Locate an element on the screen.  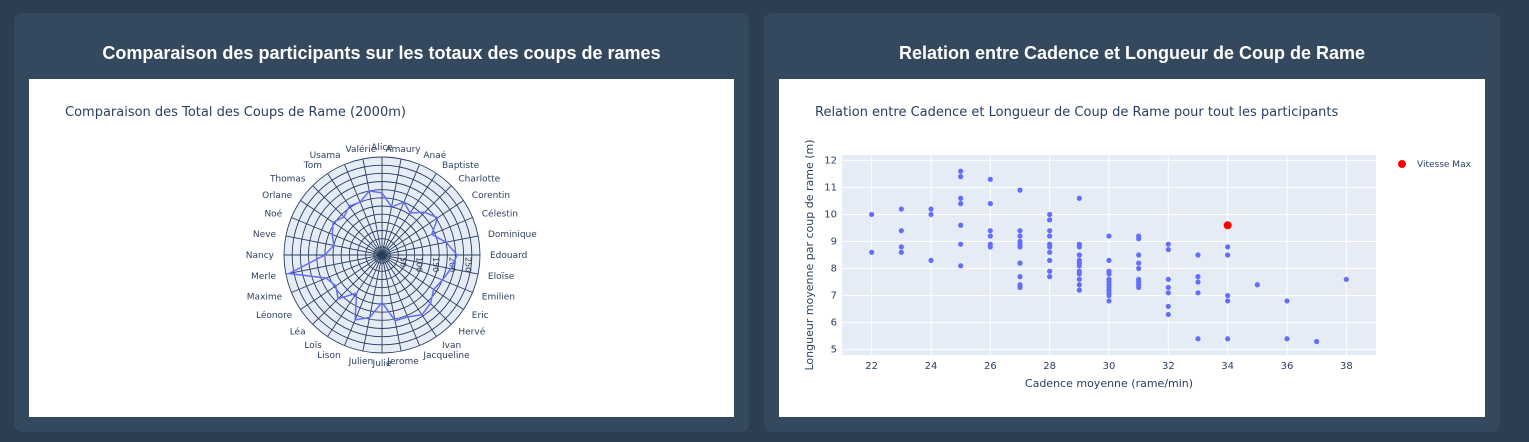
radar-axis-label: Jacqueline is located at coordinates (446, 356).